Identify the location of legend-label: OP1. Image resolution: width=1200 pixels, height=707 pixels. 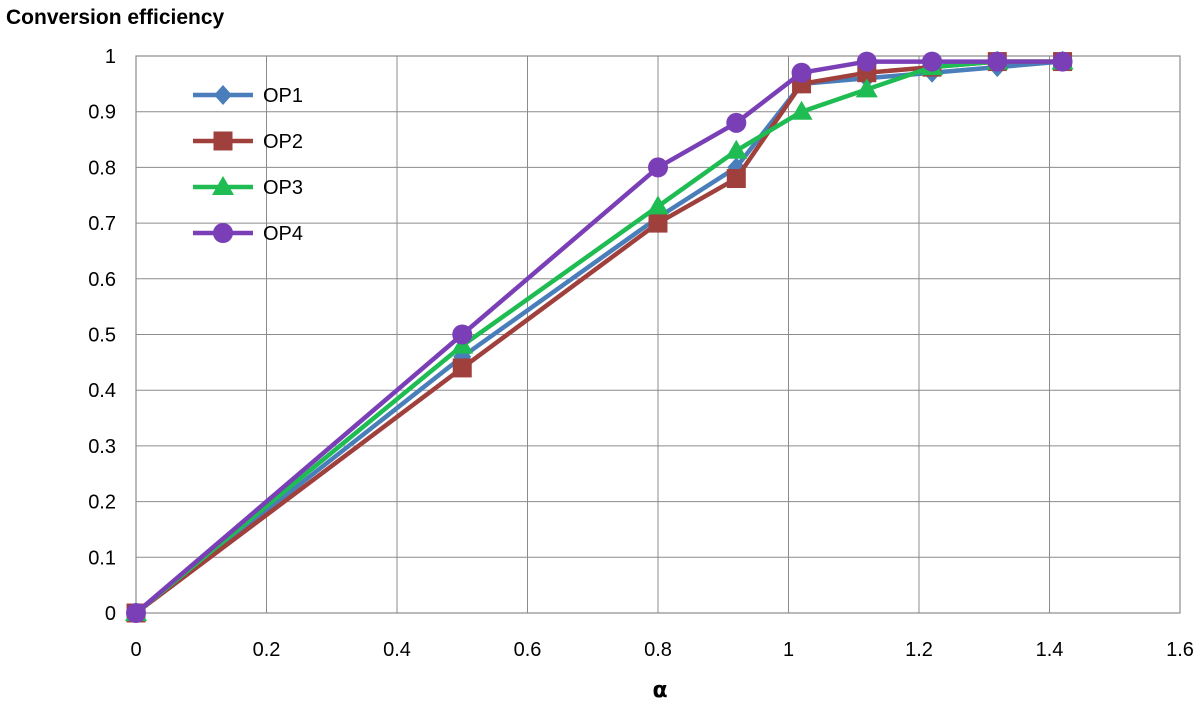
(283, 96).